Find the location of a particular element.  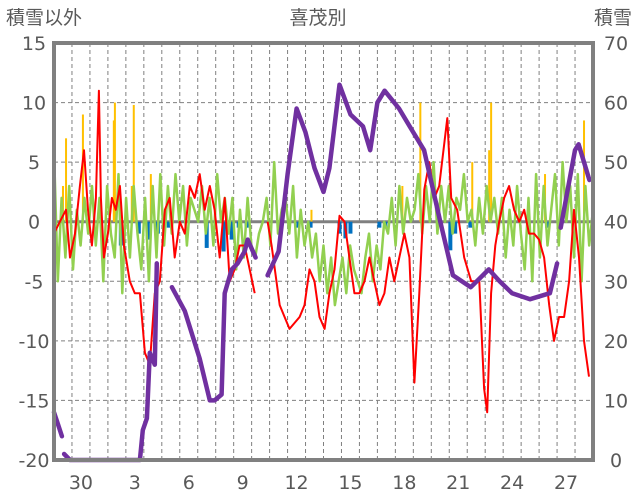

right-tick-label: 20 is located at coordinates (616, 342).